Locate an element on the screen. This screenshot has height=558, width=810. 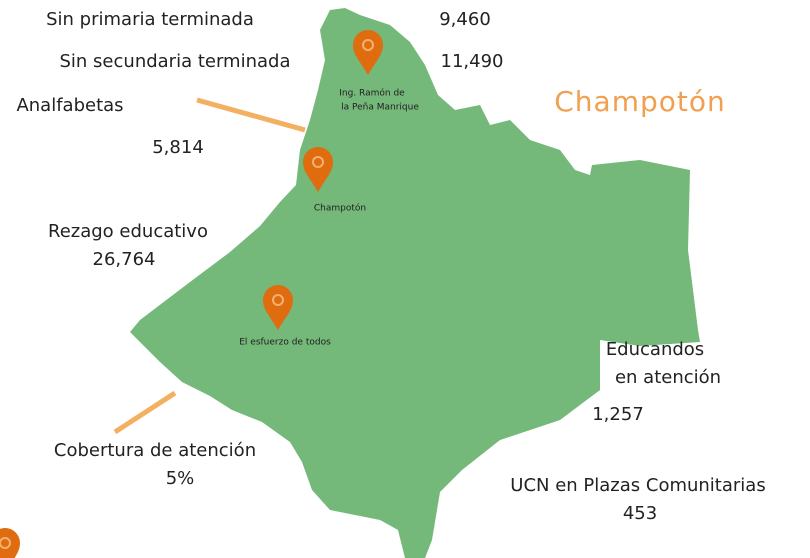
indicator-value: 9,460 is located at coordinates (465, 19).